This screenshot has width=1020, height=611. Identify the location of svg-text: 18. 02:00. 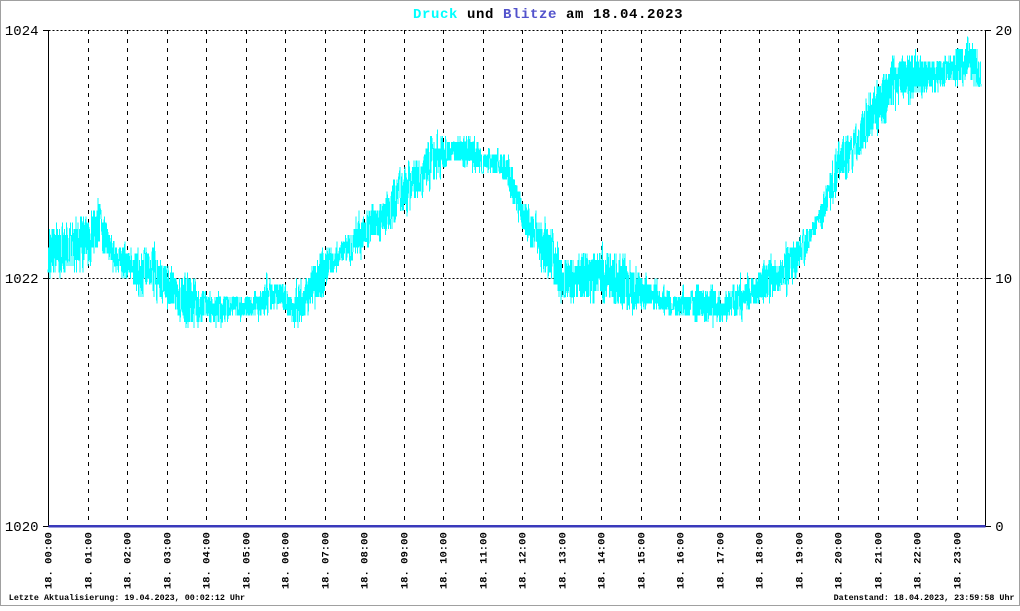
(128, 560).